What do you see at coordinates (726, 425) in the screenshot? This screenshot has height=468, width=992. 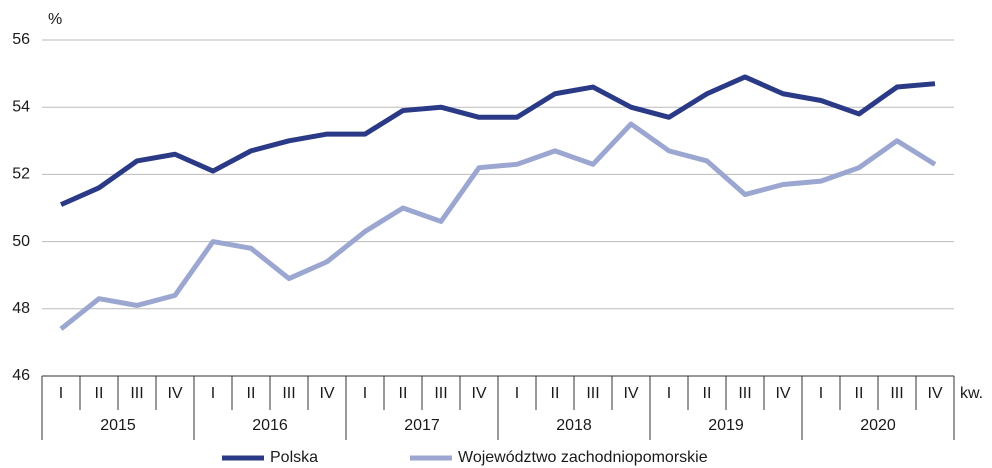 I see `year-label: 2019` at bounding box center [726, 425].